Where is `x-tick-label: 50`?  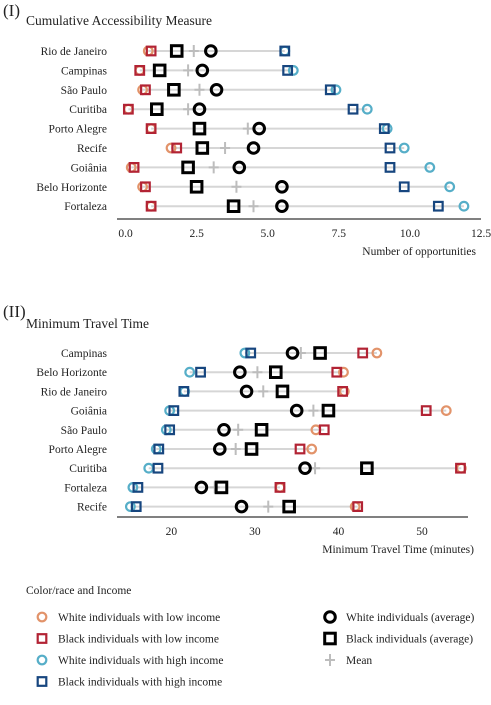
x-tick-label: 50 is located at coordinates (422, 532).